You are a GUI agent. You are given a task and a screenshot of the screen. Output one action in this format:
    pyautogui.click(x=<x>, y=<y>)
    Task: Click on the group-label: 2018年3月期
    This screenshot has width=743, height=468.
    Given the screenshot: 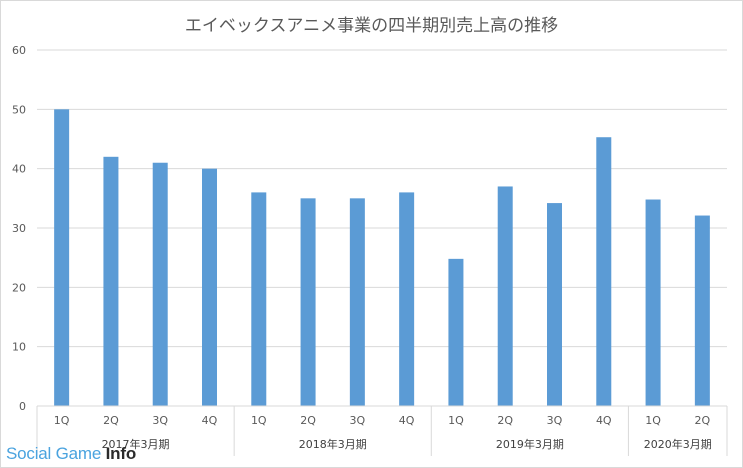 What is the action you would take?
    pyautogui.click(x=333, y=444)
    